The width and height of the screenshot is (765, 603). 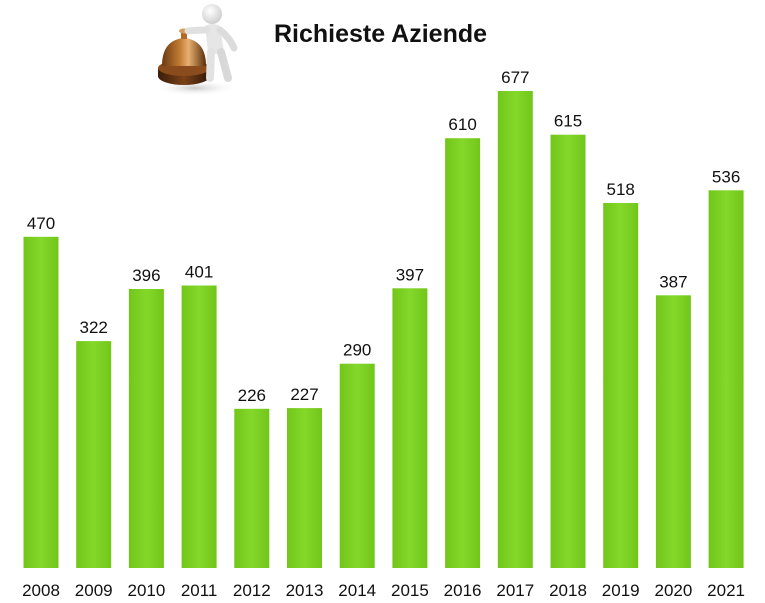 What do you see at coordinates (568, 351) in the screenshot?
I see `bar-2018` at bounding box center [568, 351].